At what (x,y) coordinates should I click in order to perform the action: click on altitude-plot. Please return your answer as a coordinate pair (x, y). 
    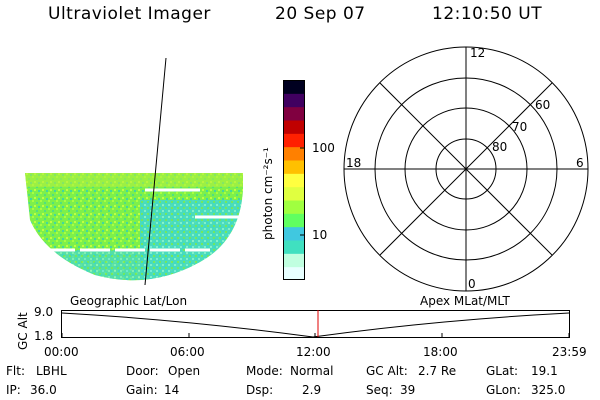
    Looking at the image, I should click on (315, 324).